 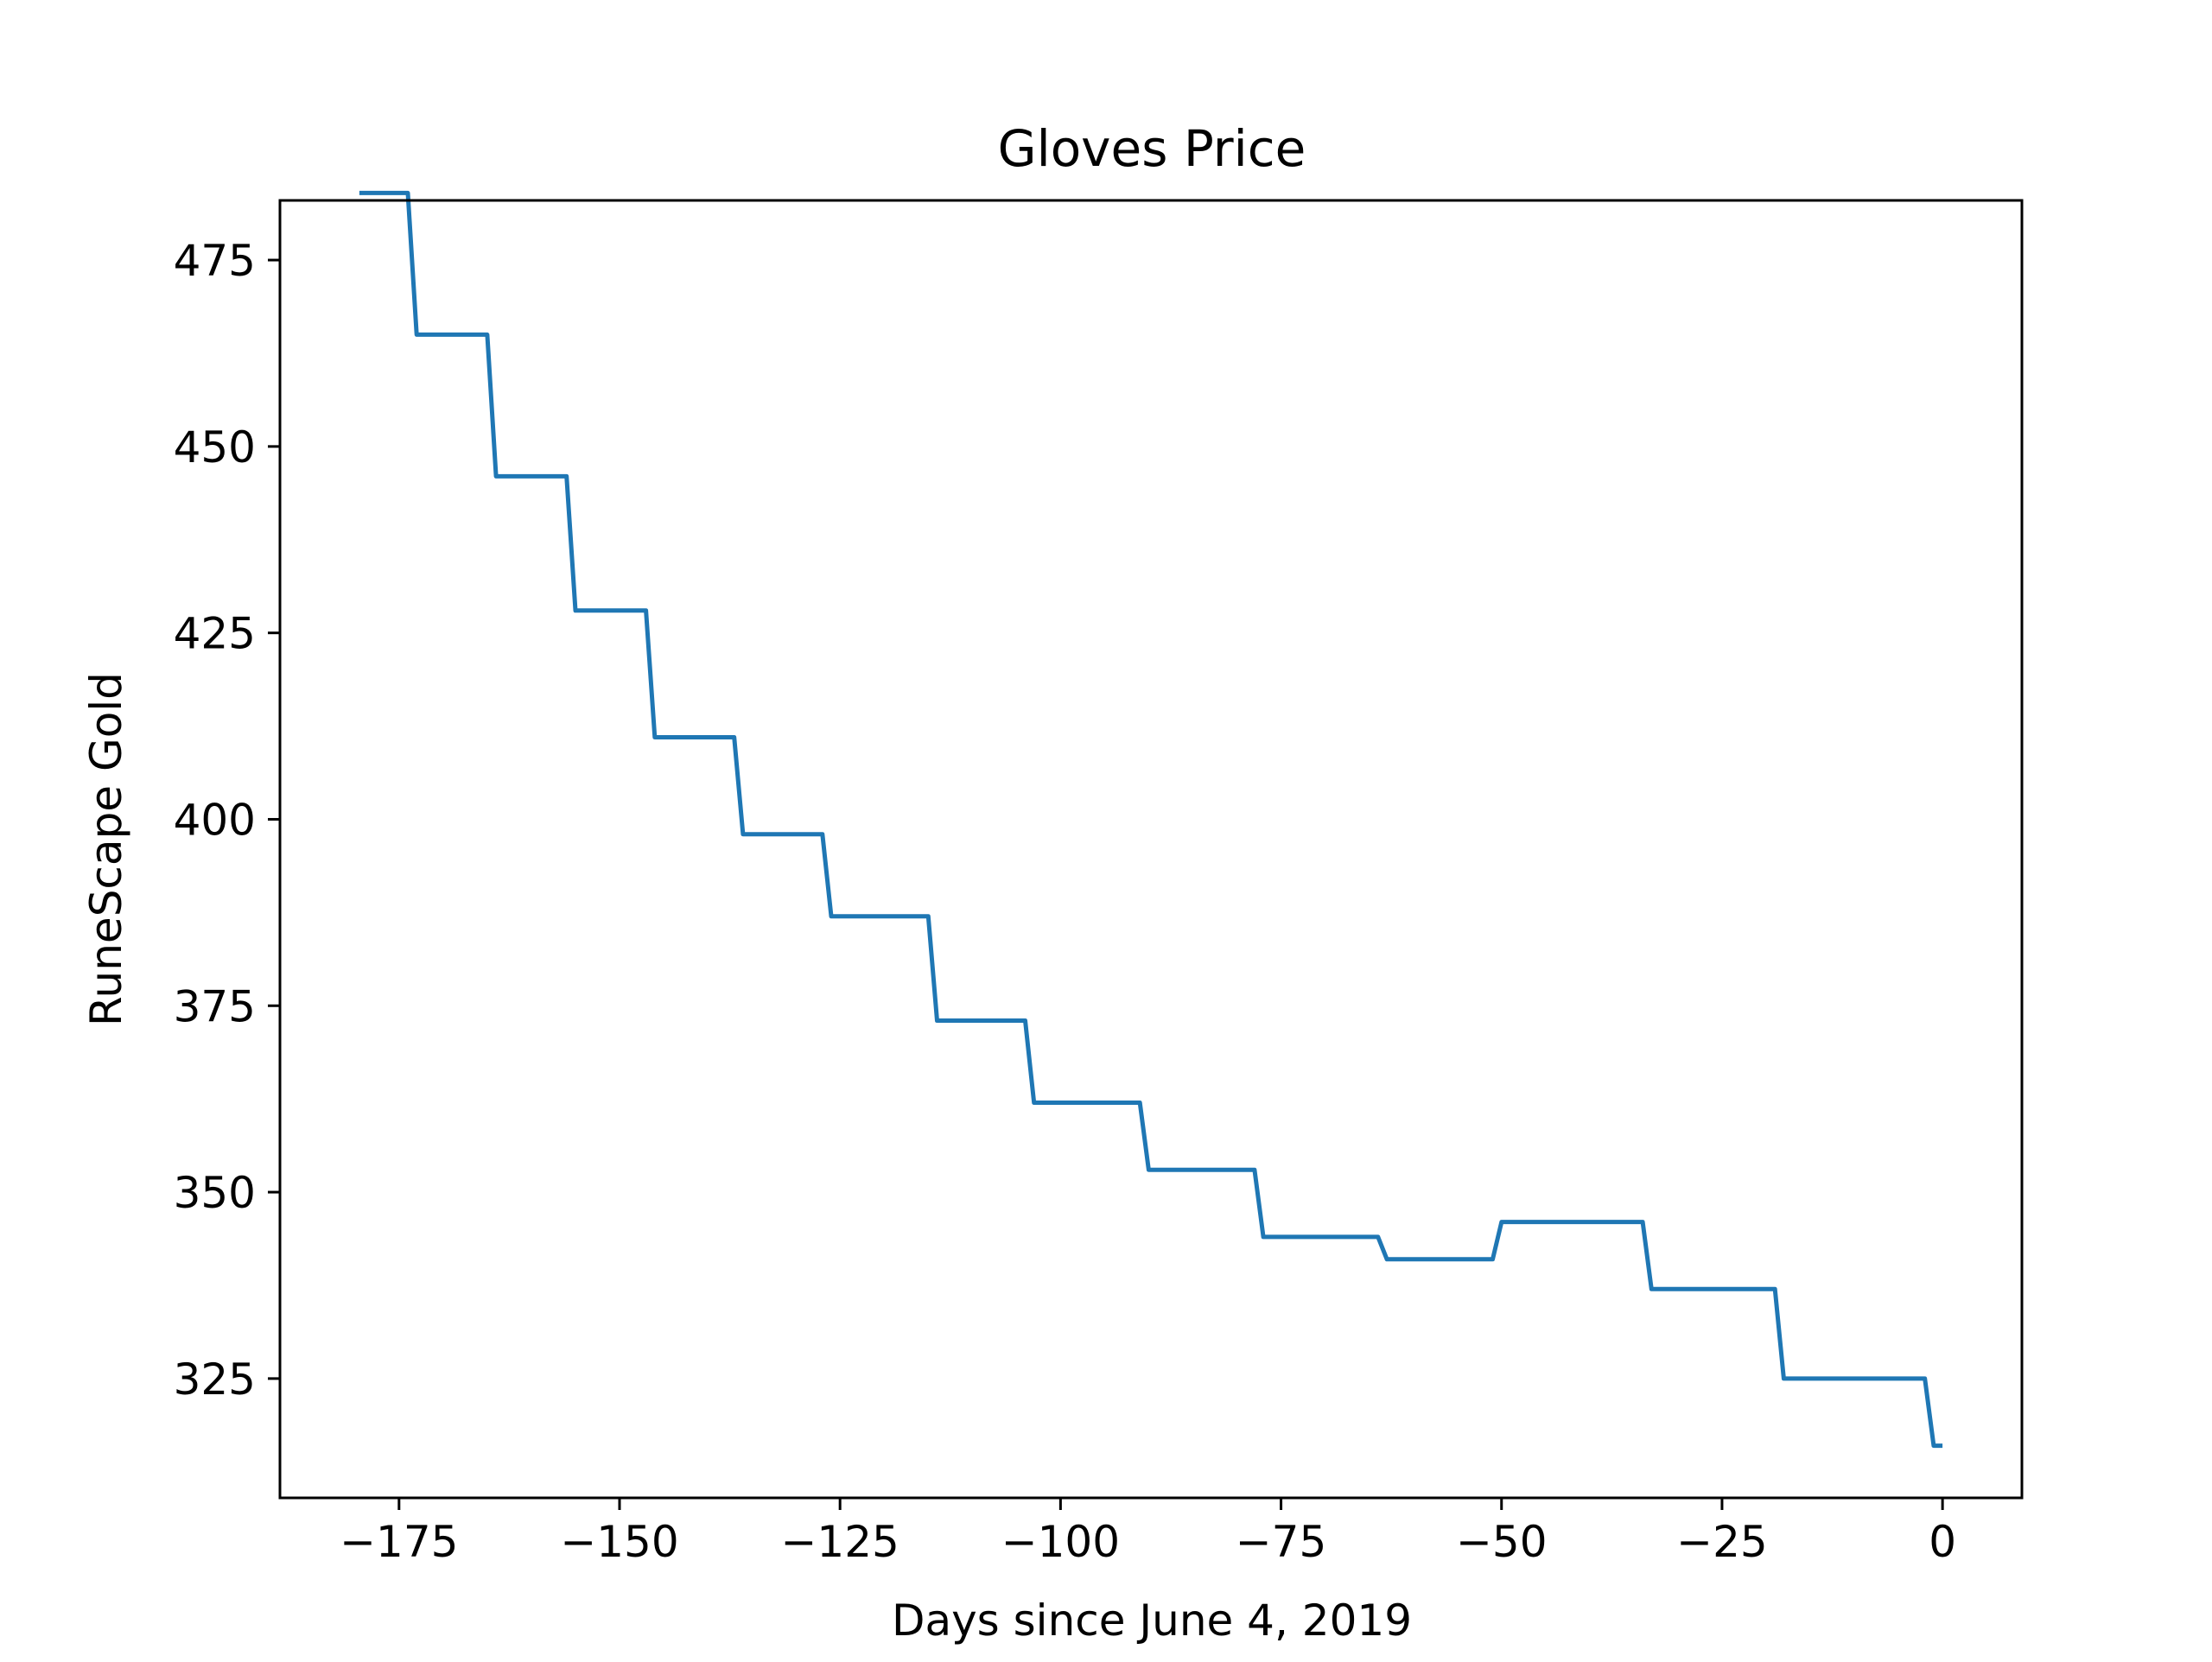 I want to click on y-tick-label: 350, so click(x=215, y=1193).